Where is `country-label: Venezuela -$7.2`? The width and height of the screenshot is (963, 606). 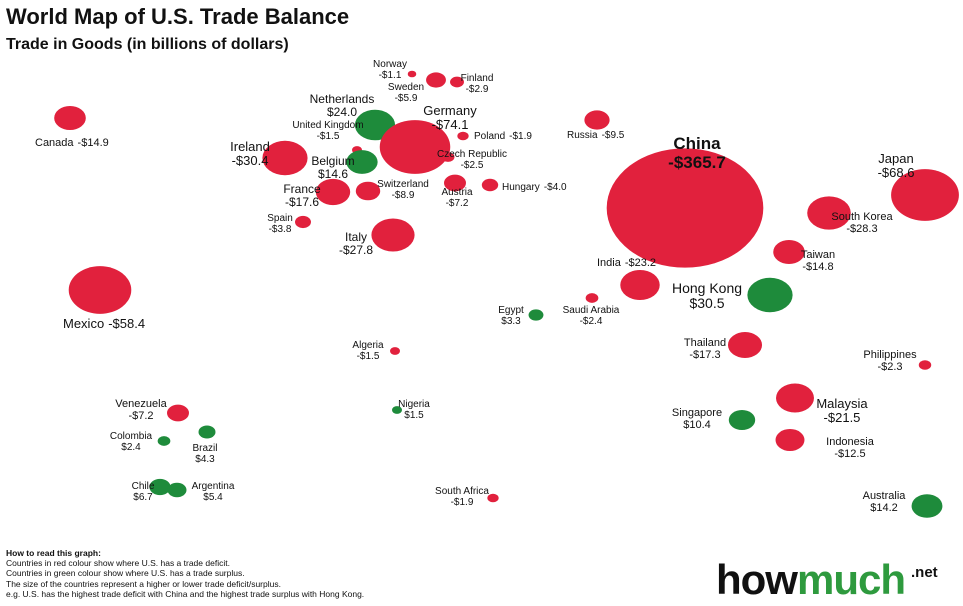 country-label: Venezuela -$7.2 is located at coordinates (140, 410).